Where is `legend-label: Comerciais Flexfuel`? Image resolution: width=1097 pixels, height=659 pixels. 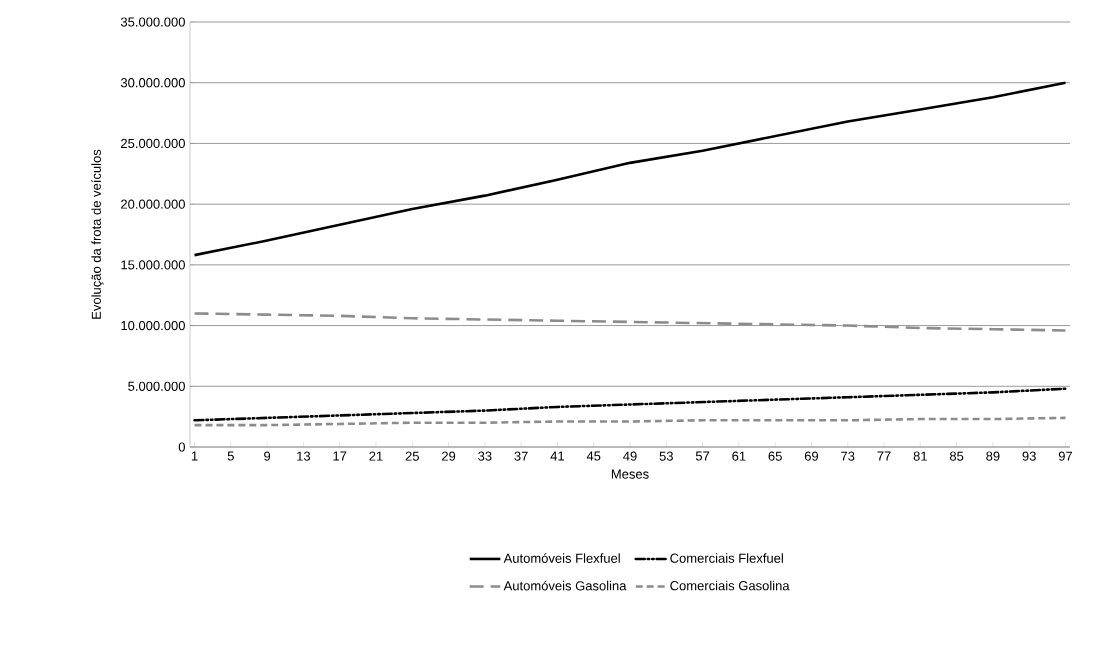
legend-label: Comerciais Flexfuel is located at coordinates (726, 558).